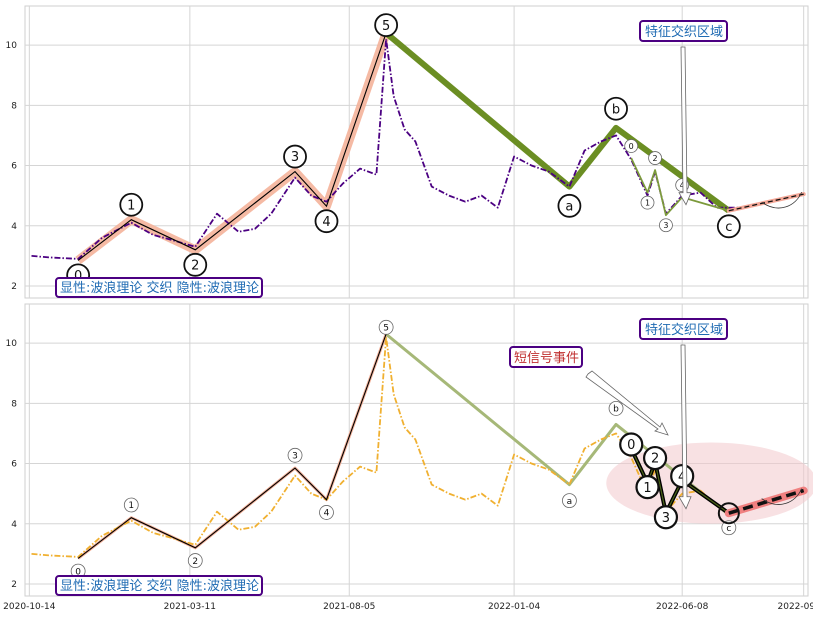 The image size is (813, 621). What do you see at coordinates (14, 287) in the screenshot?
I see `y-tick-label: 2` at bounding box center [14, 287].